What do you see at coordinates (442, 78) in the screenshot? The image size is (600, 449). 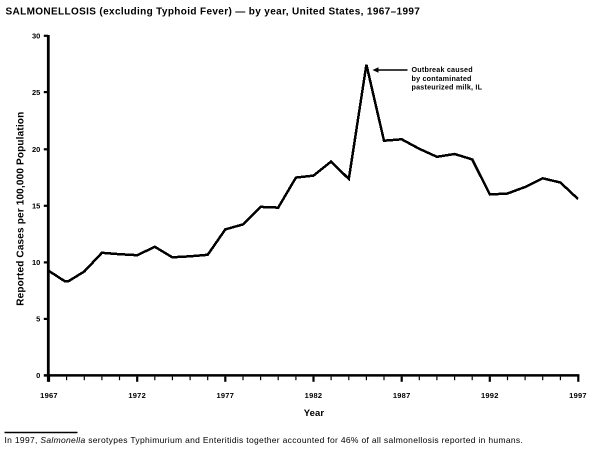 I see `svg-text: by contaminated` at bounding box center [442, 78].